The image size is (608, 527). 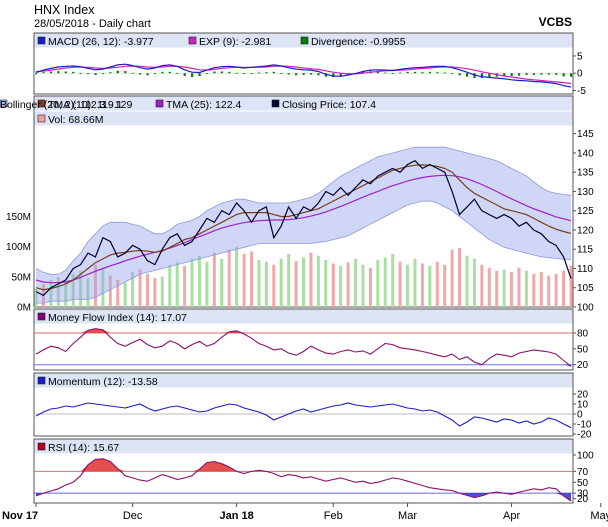 I want to click on y-tick-label: 0, so click(x=580, y=415).